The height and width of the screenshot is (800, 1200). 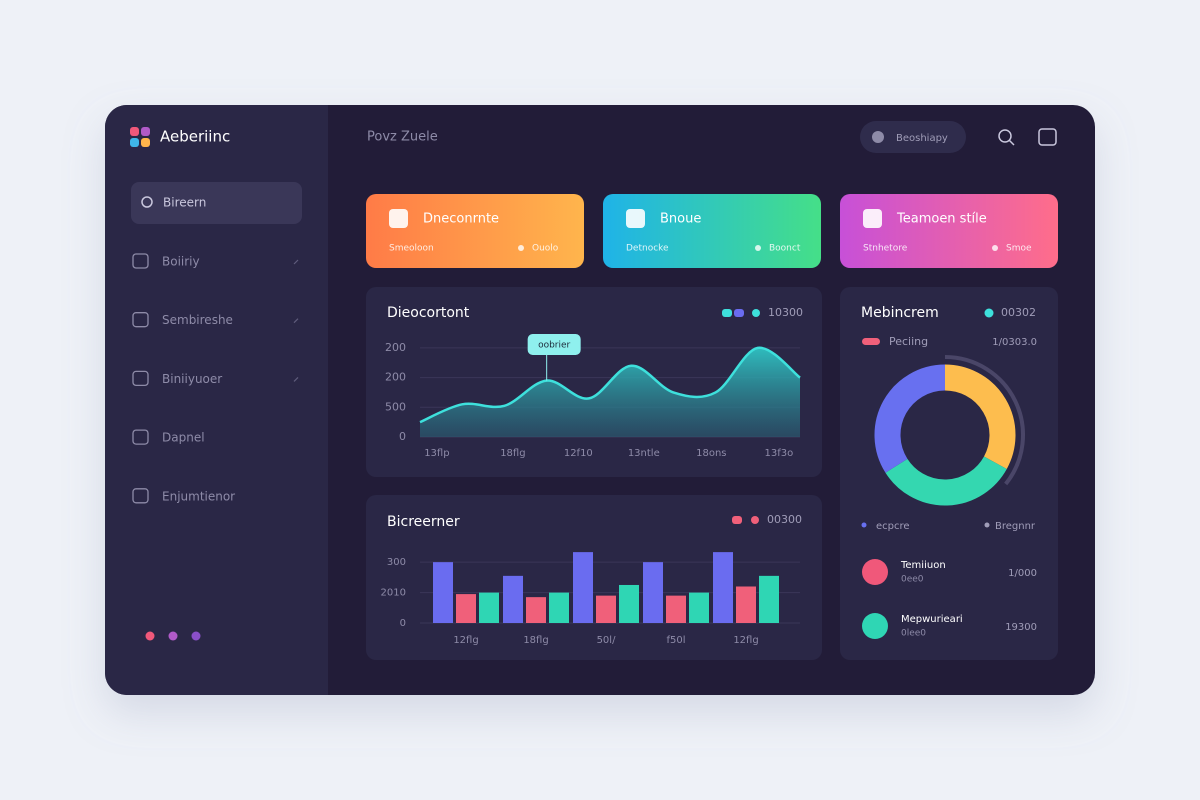 What do you see at coordinates (885, 249) in the screenshot?
I see `card-caption: Stnhetore` at bounding box center [885, 249].